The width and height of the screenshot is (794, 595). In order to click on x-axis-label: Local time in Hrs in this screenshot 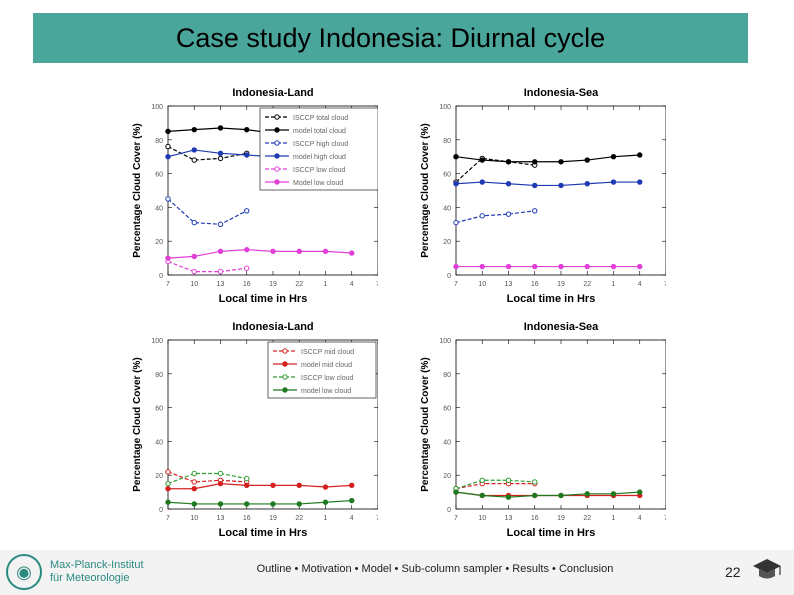, I will do `click(551, 533)`.